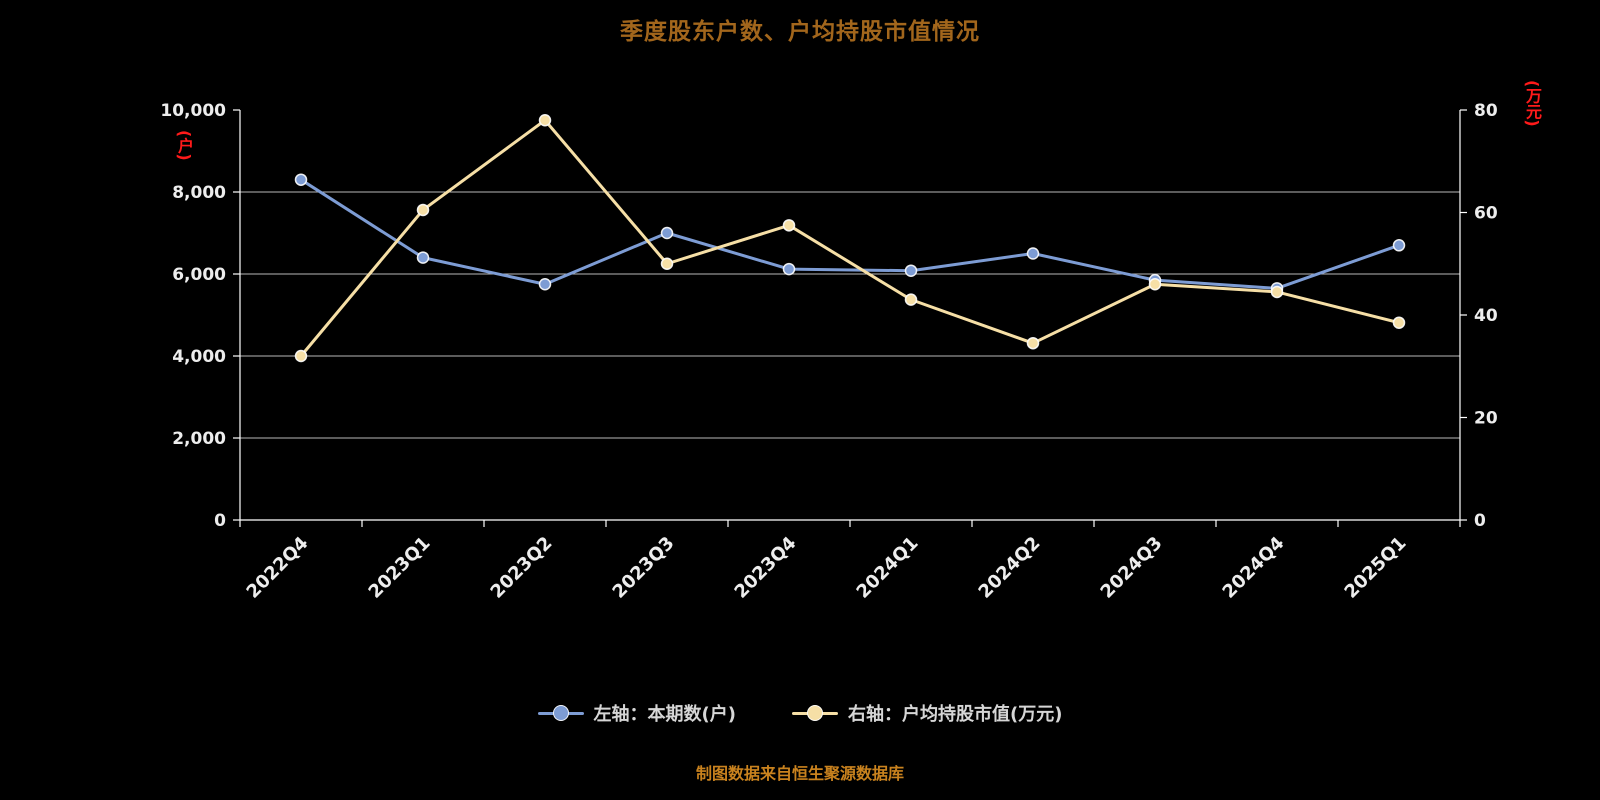 Image resolution: width=1600 pixels, height=800 pixels. What do you see at coordinates (1486, 419) in the screenshot?
I see `svg-text: 20` at bounding box center [1486, 419].